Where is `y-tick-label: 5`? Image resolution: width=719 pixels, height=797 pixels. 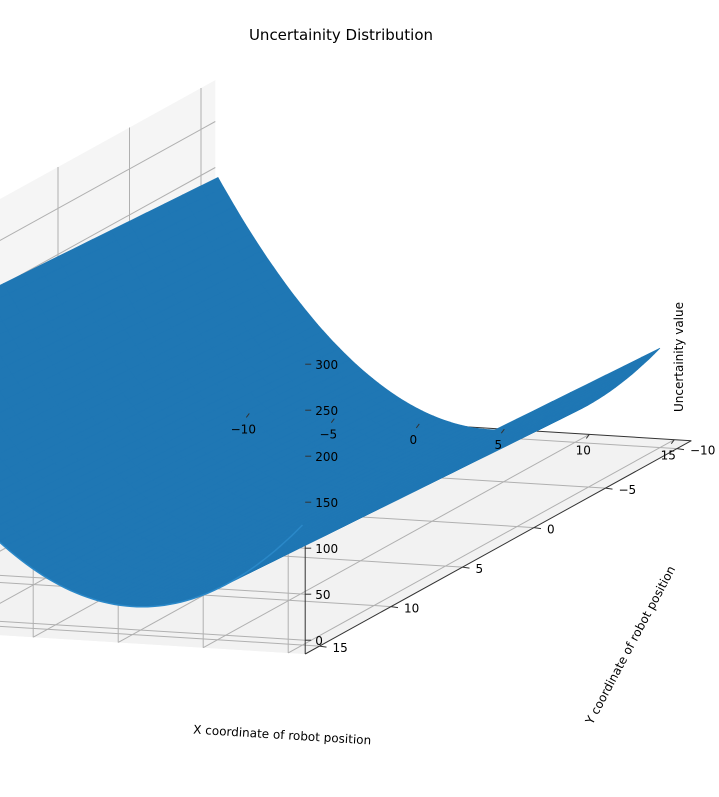
y-tick-label: 5 is located at coordinates (480, 569).